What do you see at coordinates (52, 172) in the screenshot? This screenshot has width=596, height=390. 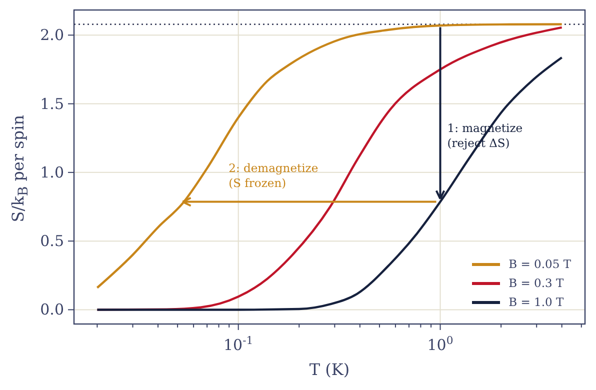 I see `y-tick-label: 1.0` at bounding box center [52, 172].